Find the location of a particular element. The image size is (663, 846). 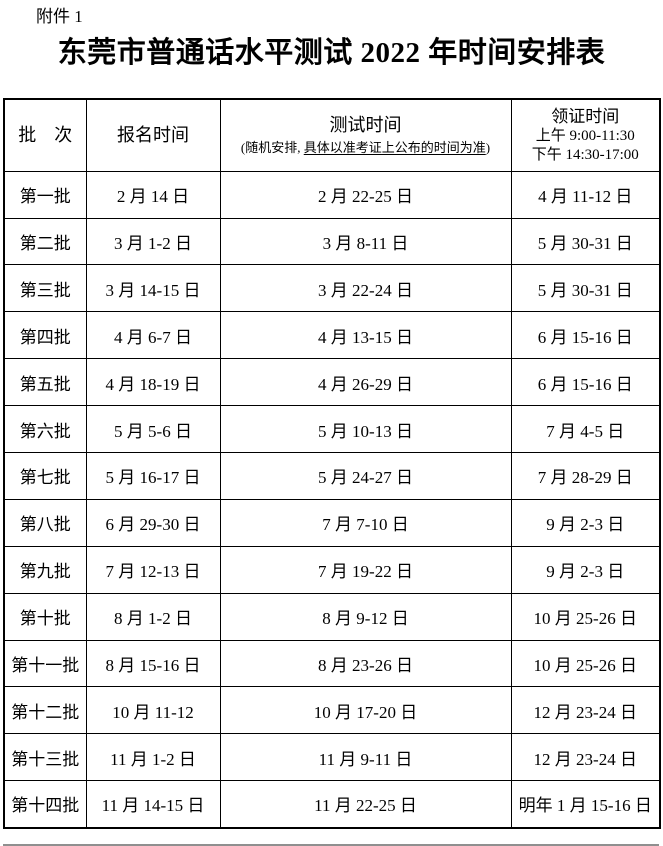

header-certificate: 领证时间 上午 9:00-11:30 下午 14:30-17:00 is located at coordinates (585, 135).